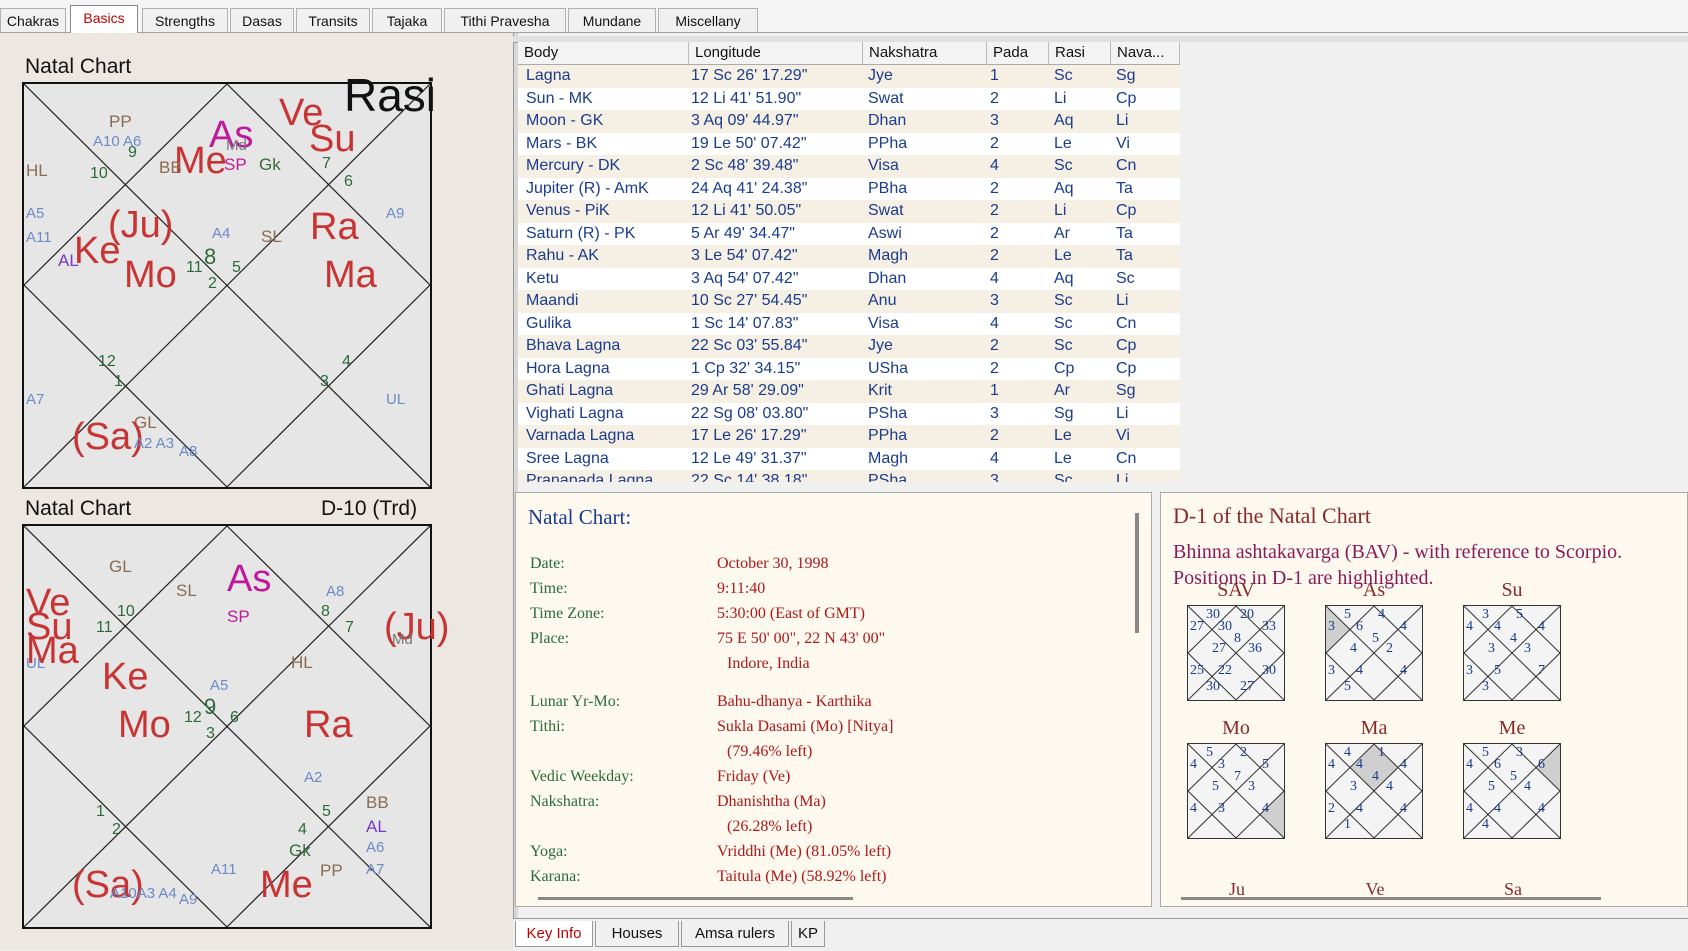 The width and height of the screenshot is (1688, 951). What do you see at coordinates (637, 934) in the screenshot?
I see `tab-houses: Houses` at bounding box center [637, 934].